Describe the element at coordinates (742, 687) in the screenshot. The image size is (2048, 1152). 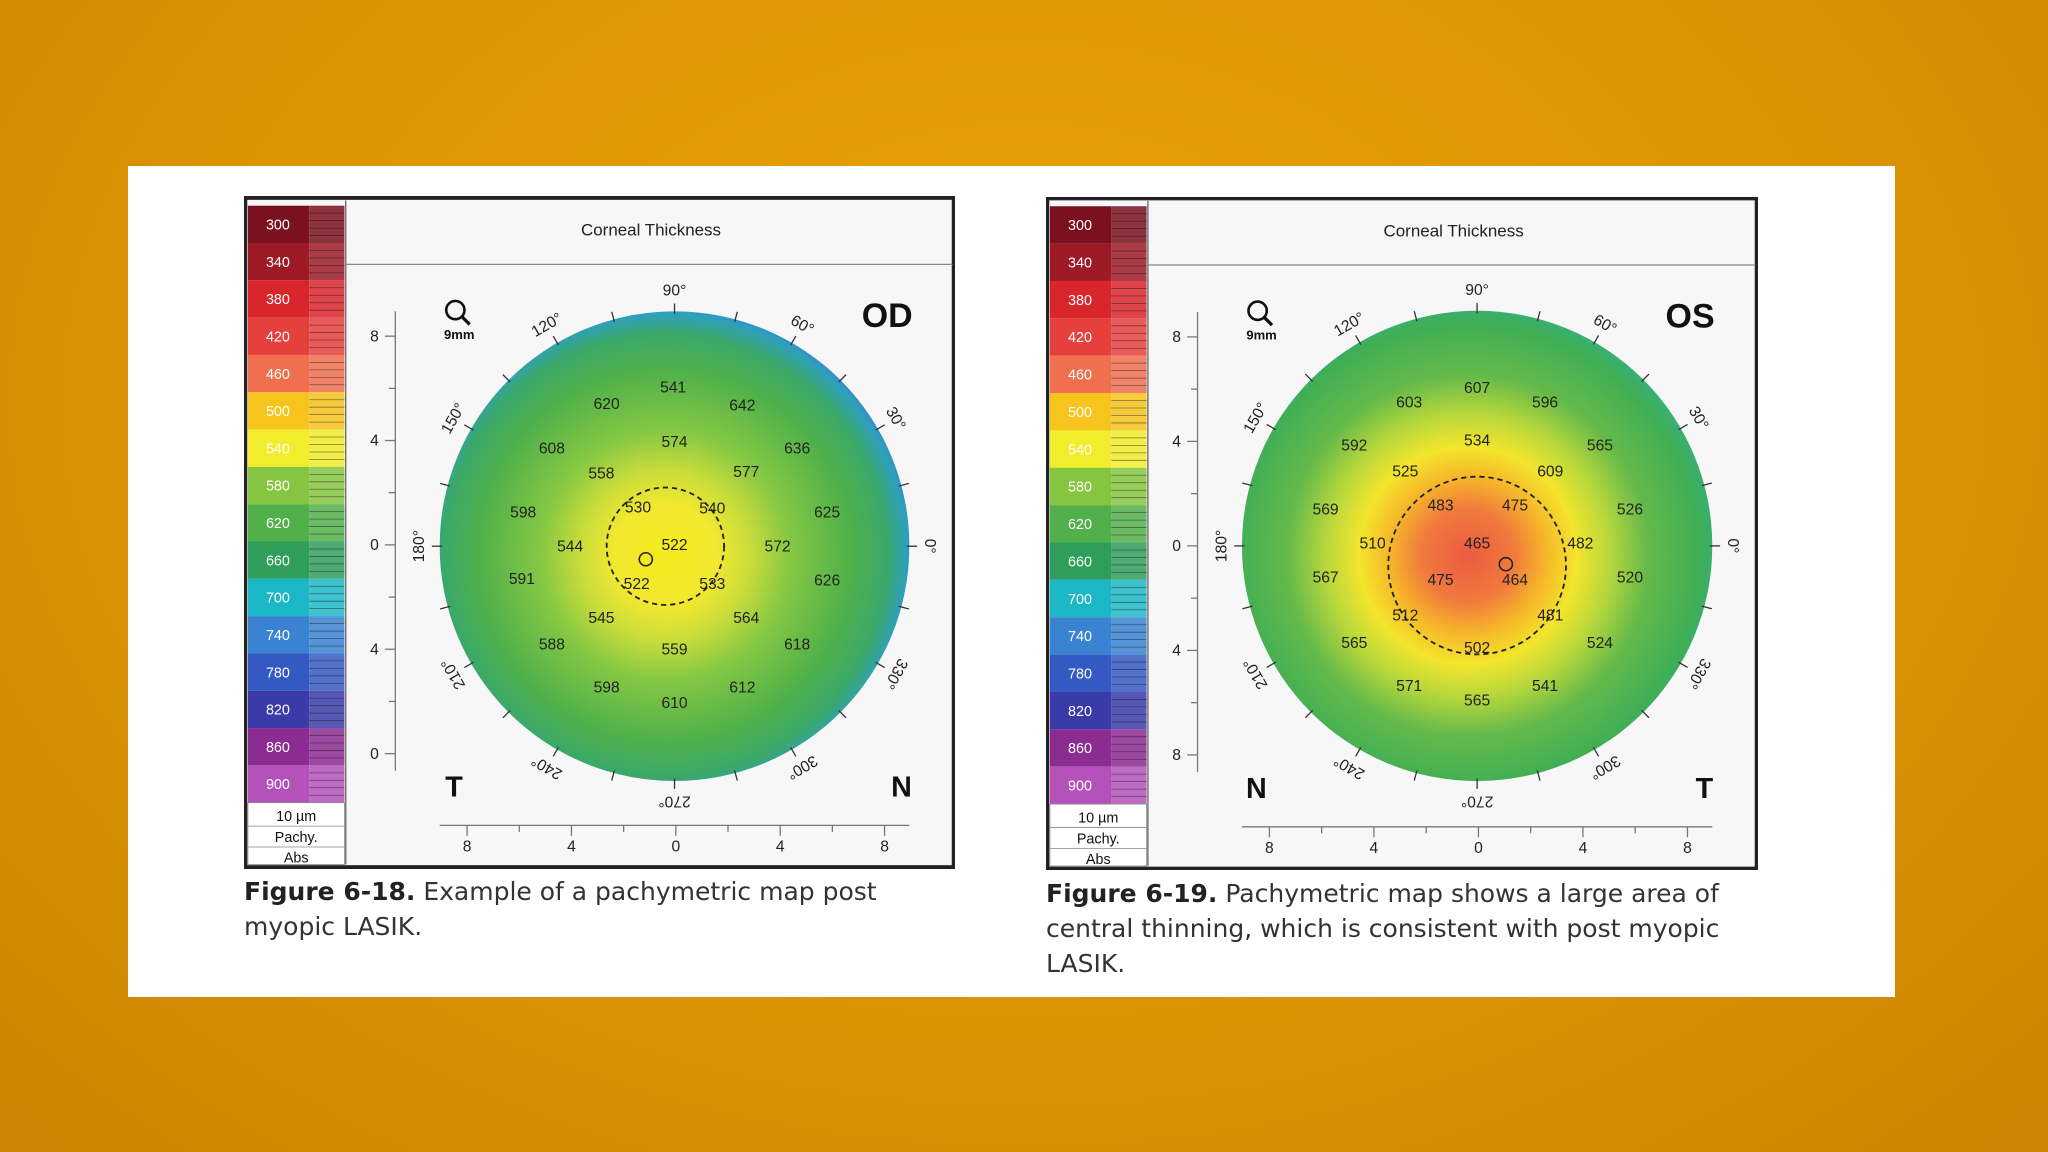
I see `thickness-reading: 612` at that location.